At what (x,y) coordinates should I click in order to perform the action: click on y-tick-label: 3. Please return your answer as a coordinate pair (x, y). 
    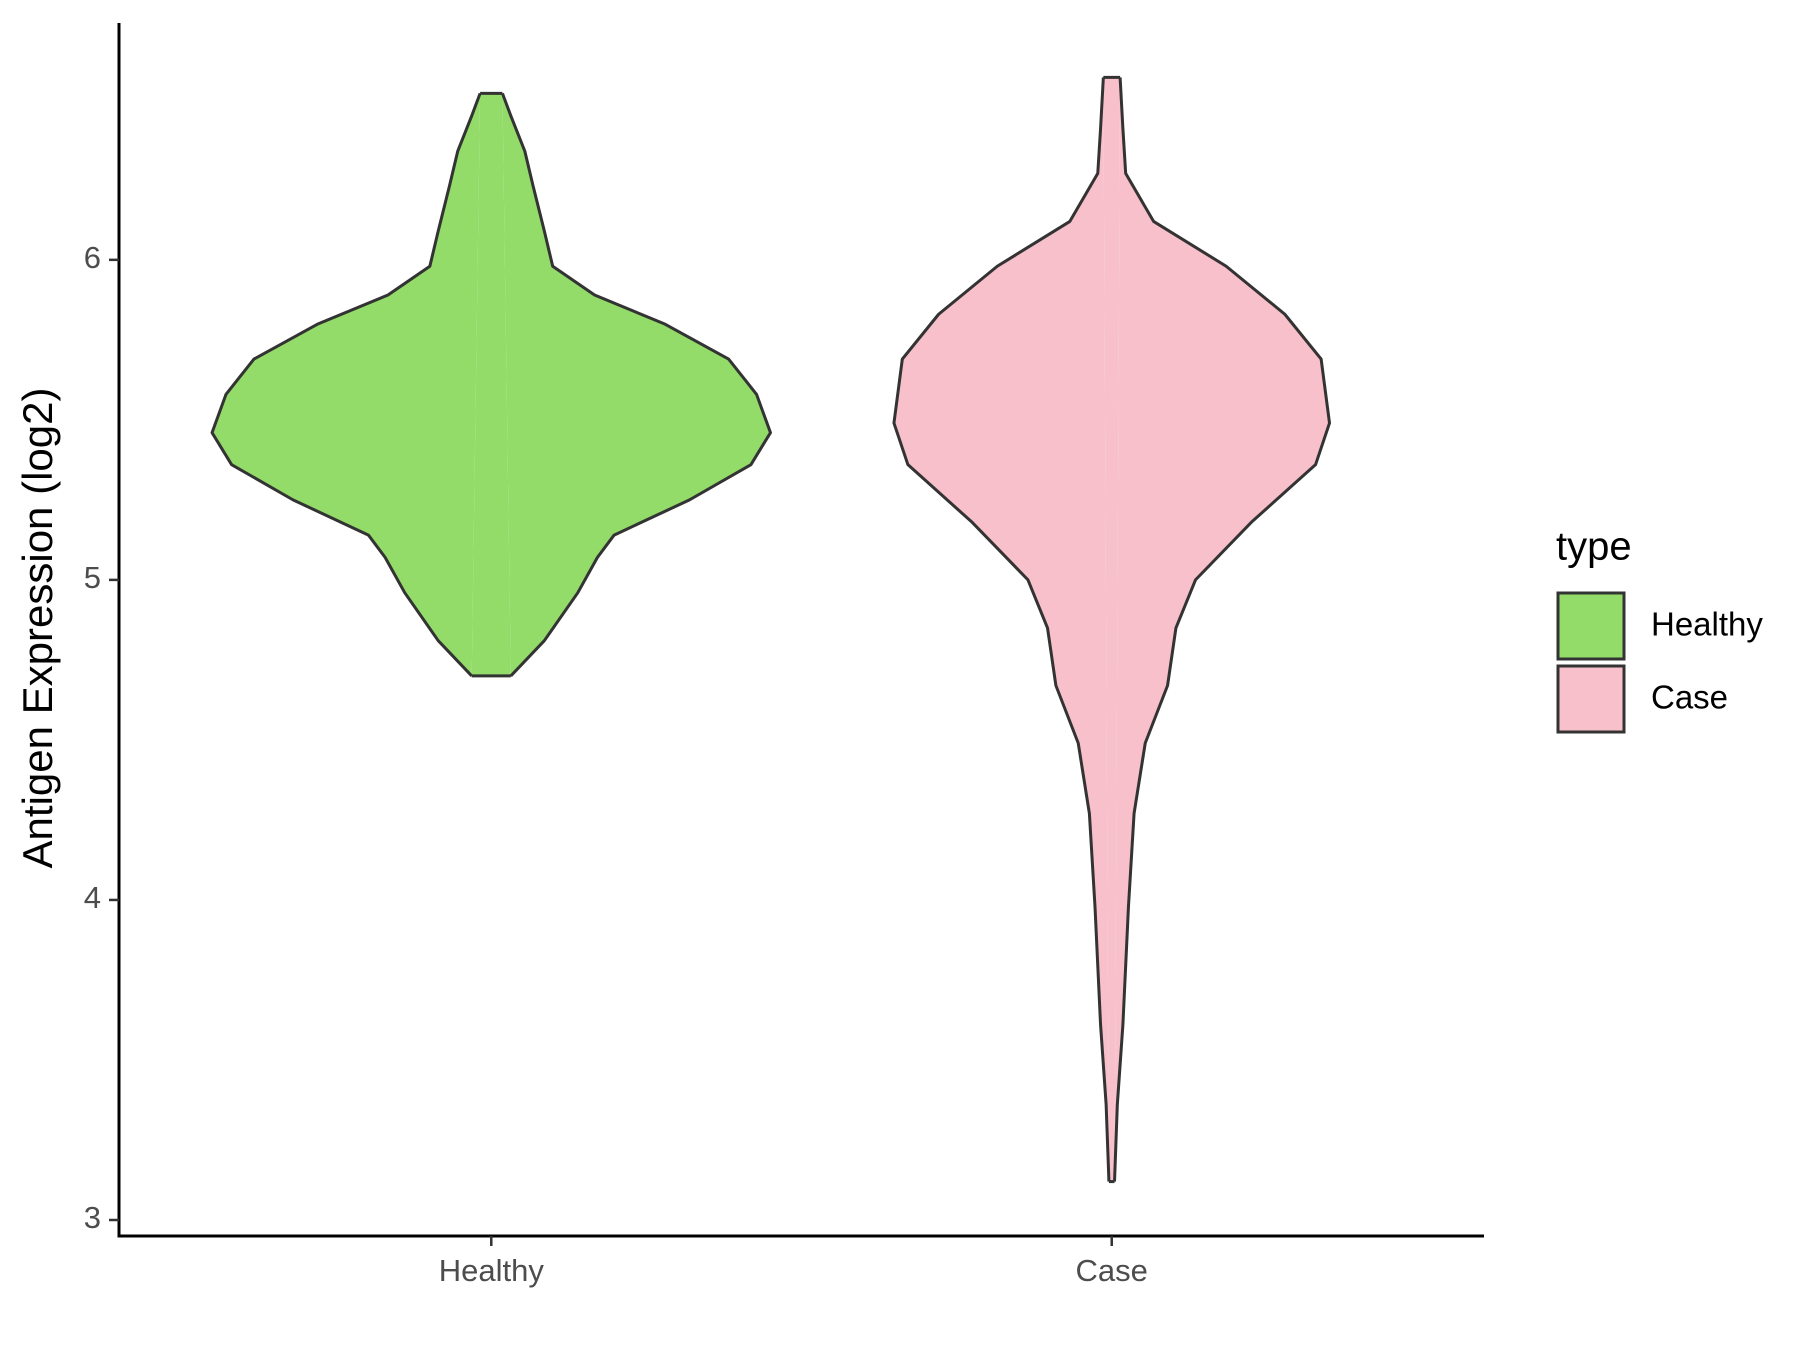
    Looking at the image, I should click on (92, 1217).